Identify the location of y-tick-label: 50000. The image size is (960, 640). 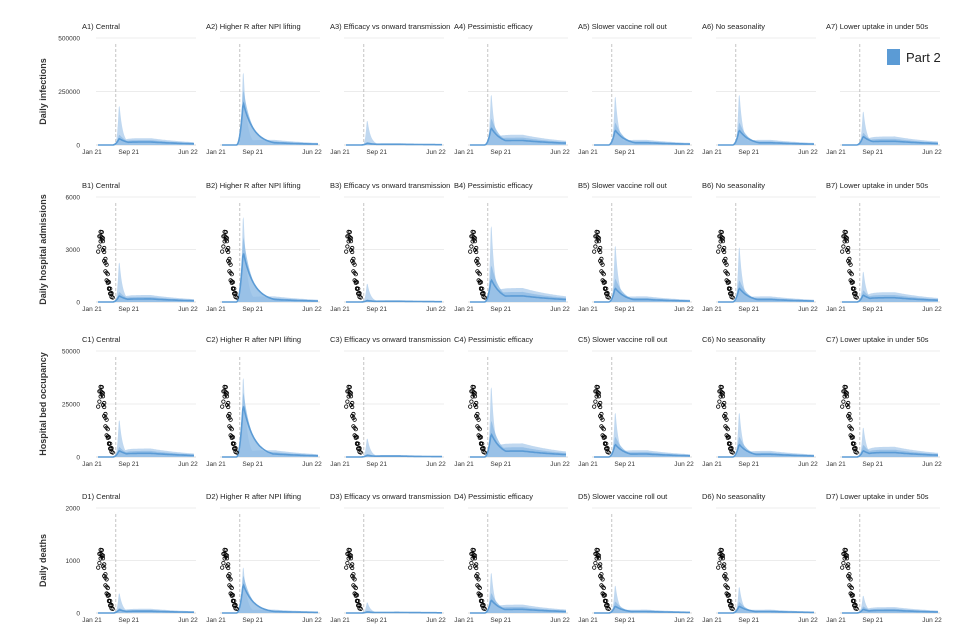
(71, 352).